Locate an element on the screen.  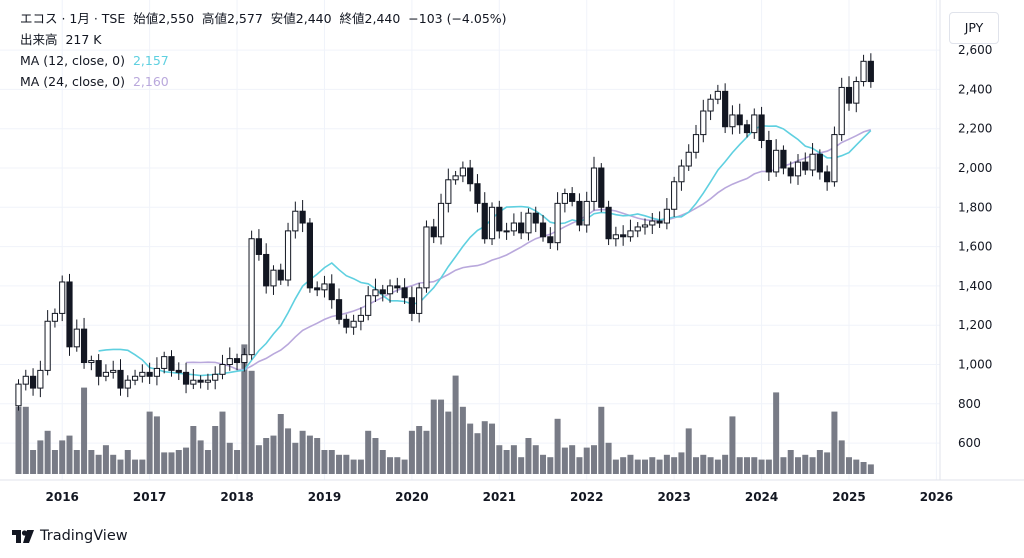
y-tick-label: 2,200 is located at coordinates (975, 129).